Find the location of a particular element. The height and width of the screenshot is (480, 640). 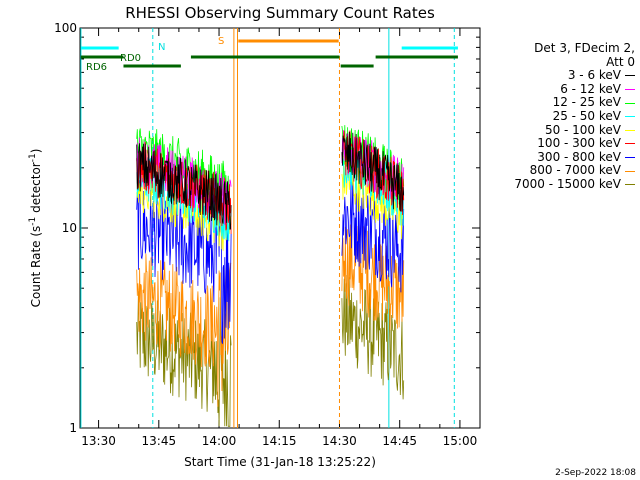

legend-entry: 7000 - 15000 keV is located at coordinates (565, 184).